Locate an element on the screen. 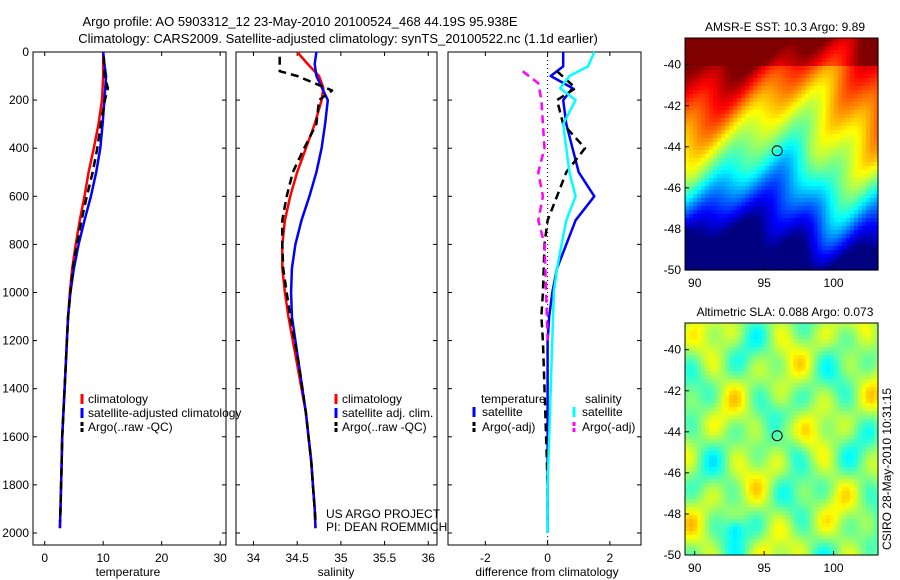 The width and height of the screenshot is (900, 580). series-line-magenta is located at coordinates (535, 205).